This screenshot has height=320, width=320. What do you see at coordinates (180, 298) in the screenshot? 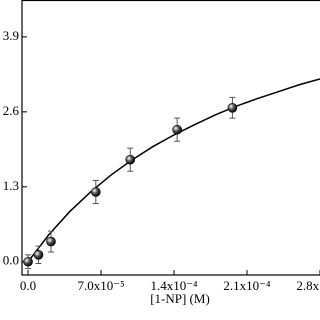
I see `x-axis-label: [1-NP] (M)` at bounding box center [180, 298].